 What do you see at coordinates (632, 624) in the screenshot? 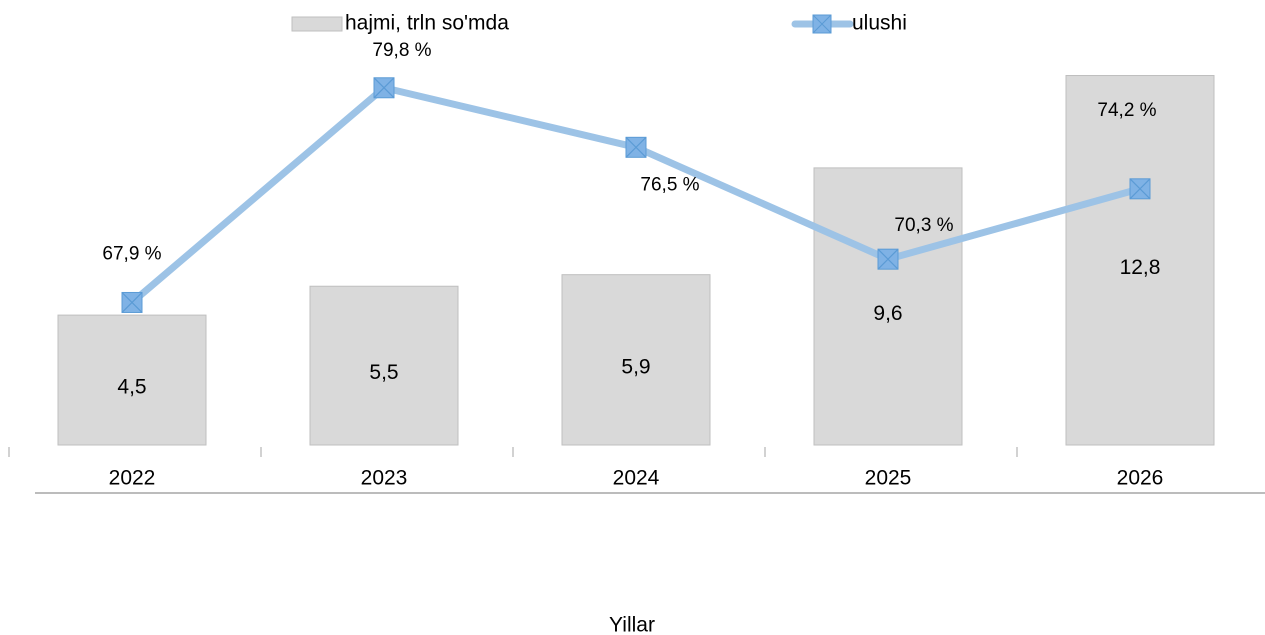
I see `x-axis-title: Yillar` at bounding box center [632, 624].